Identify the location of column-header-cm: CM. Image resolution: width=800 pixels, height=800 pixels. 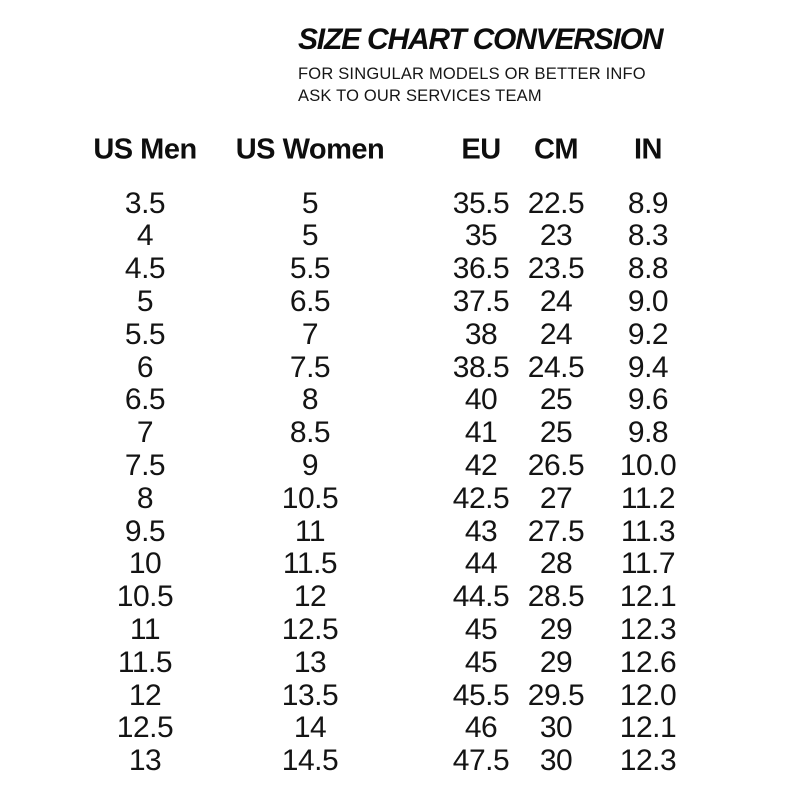
(556, 149).